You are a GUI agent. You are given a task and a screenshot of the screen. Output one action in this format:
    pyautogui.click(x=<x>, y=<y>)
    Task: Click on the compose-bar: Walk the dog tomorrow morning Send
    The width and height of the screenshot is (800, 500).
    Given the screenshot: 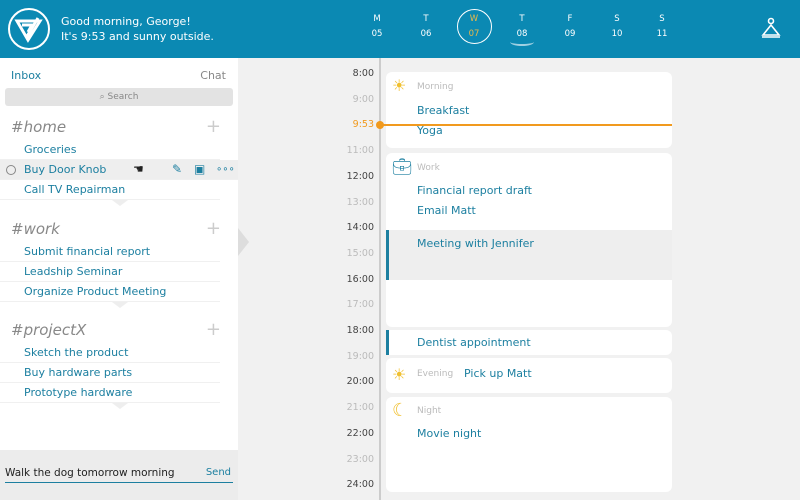 What is the action you would take?
    pyautogui.click(x=119, y=475)
    